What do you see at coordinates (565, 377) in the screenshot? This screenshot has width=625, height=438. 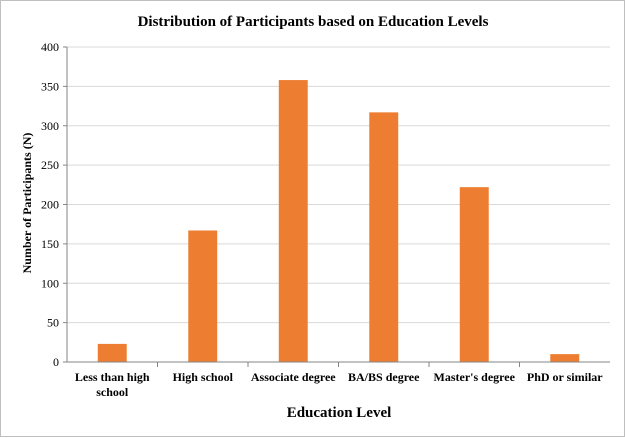 I see `x-category-label: PhD or similar` at bounding box center [565, 377].